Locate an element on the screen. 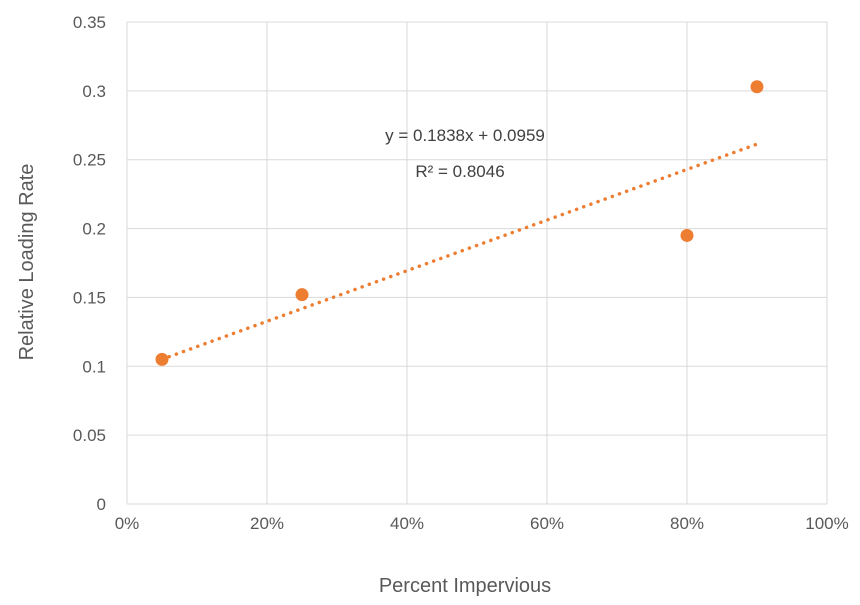 This screenshot has height=605, width=860. x-axis-ticks: 0% 20% 40% 60% 80% 100% is located at coordinates (482, 523).